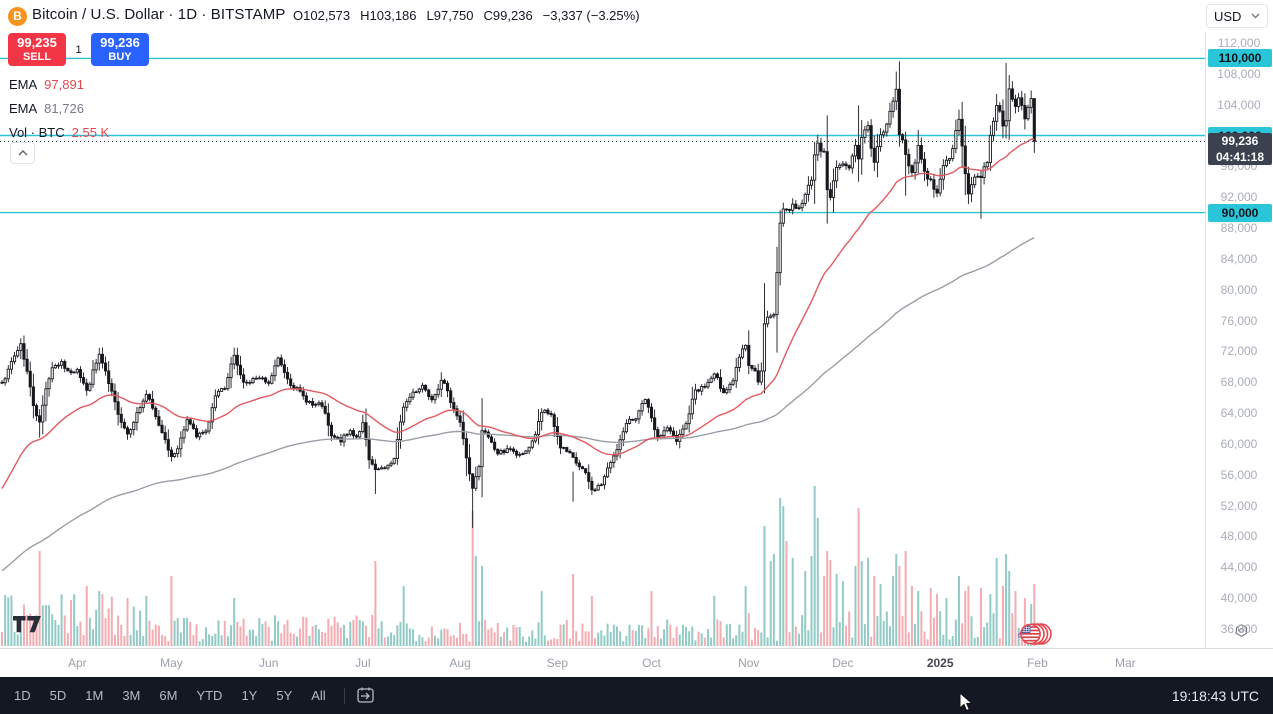 Image resolution: width=1273 pixels, height=714 pixels. I want to click on range-1y: 1Y, so click(249, 695).